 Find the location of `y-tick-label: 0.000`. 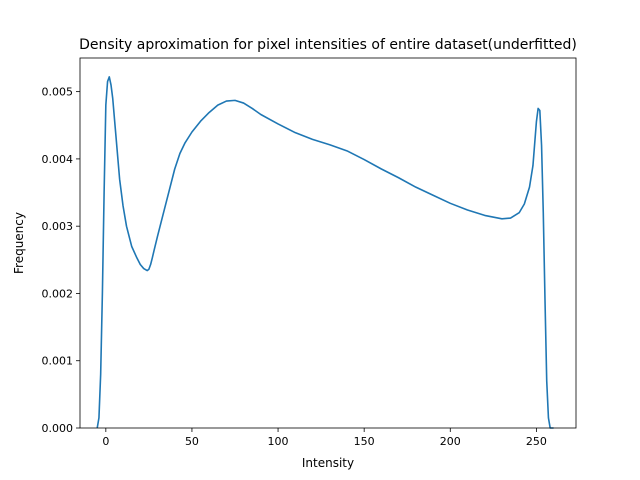

y-tick-label: 0.000 is located at coordinates (58, 428).